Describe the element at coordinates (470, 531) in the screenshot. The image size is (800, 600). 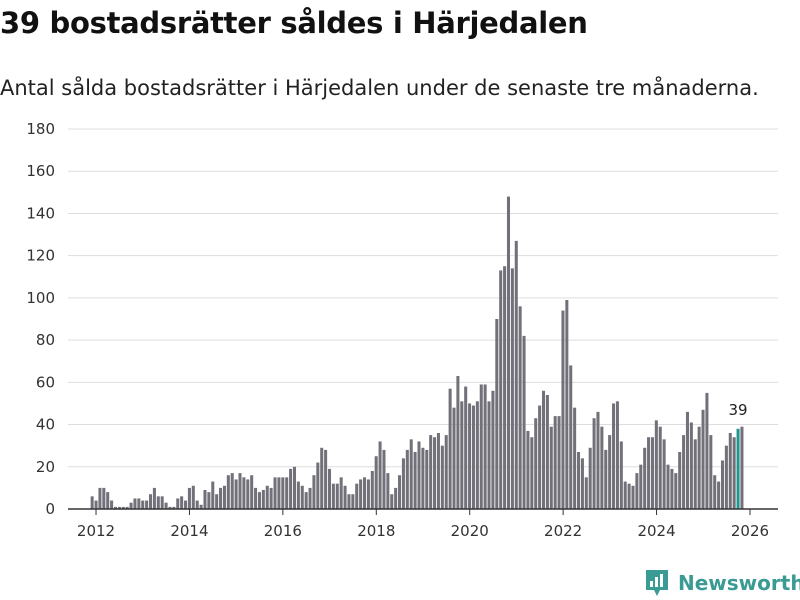
I see `x-tick-label: 2020` at that location.